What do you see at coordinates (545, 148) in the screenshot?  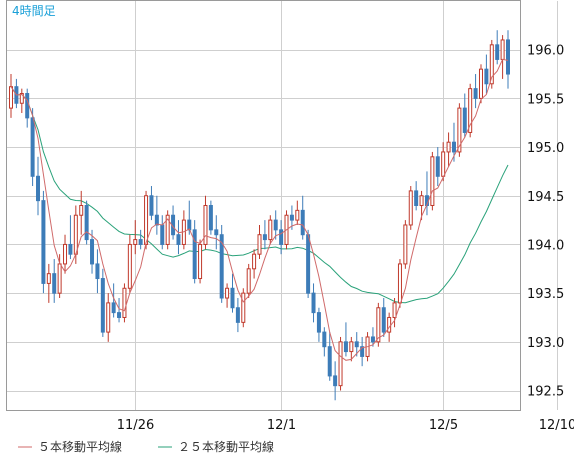 I see `y-tick-label: 195.0` at bounding box center [545, 148].